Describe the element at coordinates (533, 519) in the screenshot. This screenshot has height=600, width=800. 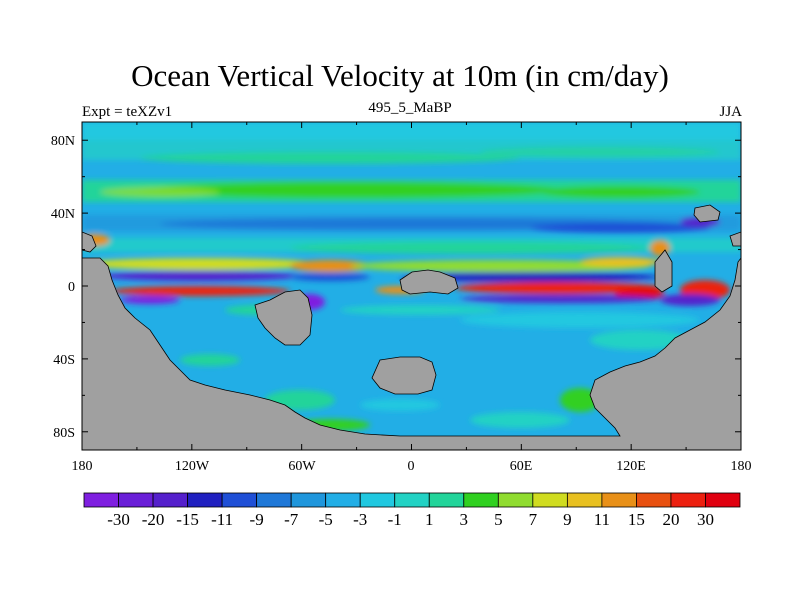
I see `colorbar-label: 7` at that location.